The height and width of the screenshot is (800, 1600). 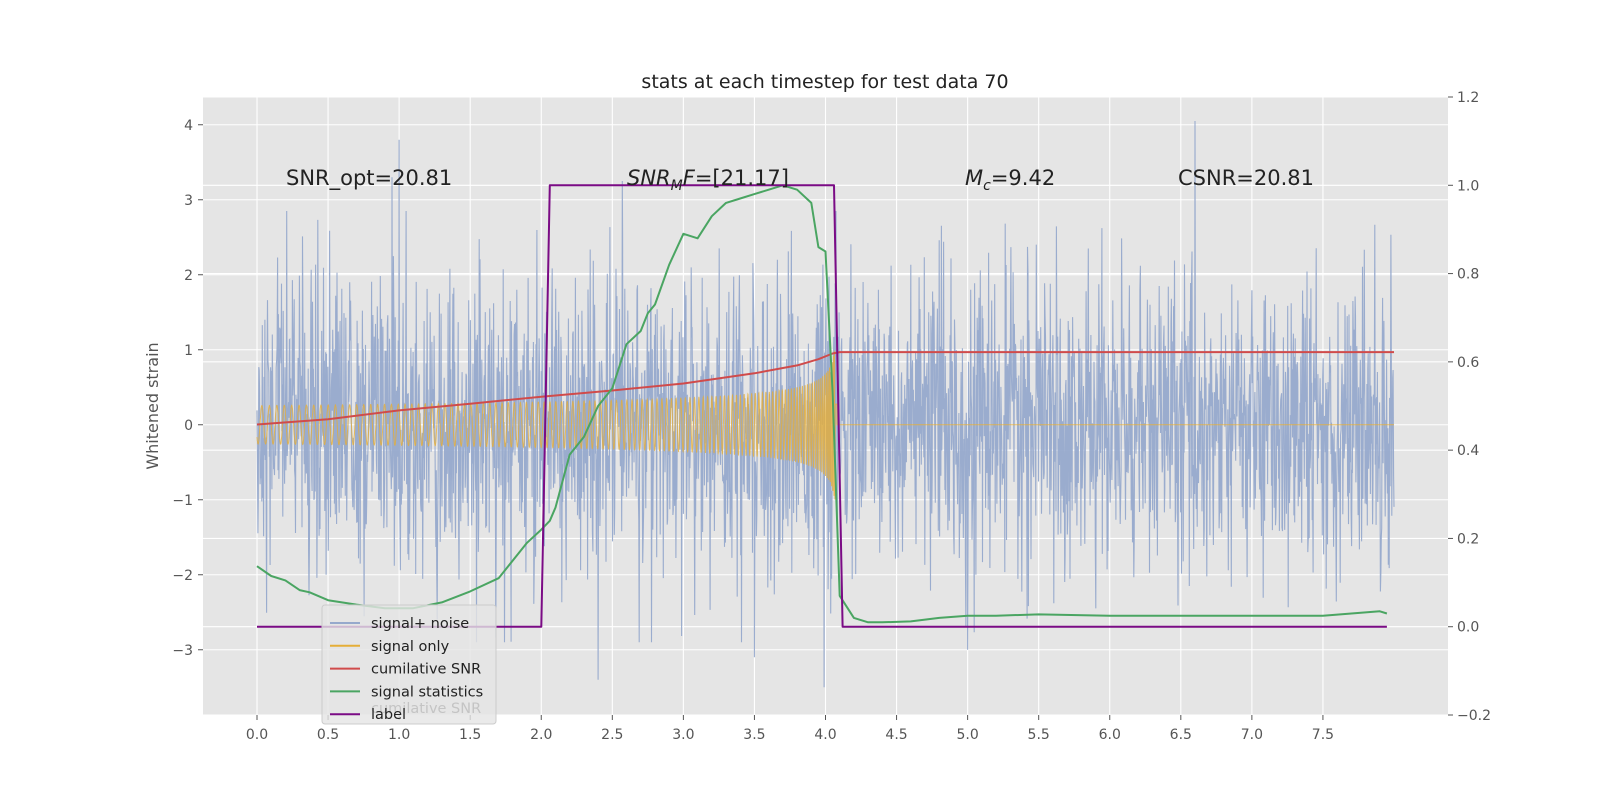 I want to click on y-tick-label: 0, so click(x=188, y=426).